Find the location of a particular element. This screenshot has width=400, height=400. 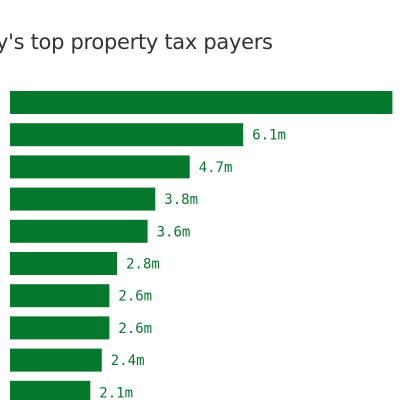

bar-value-label-2: 6.1m is located at coordinates (269, 136).